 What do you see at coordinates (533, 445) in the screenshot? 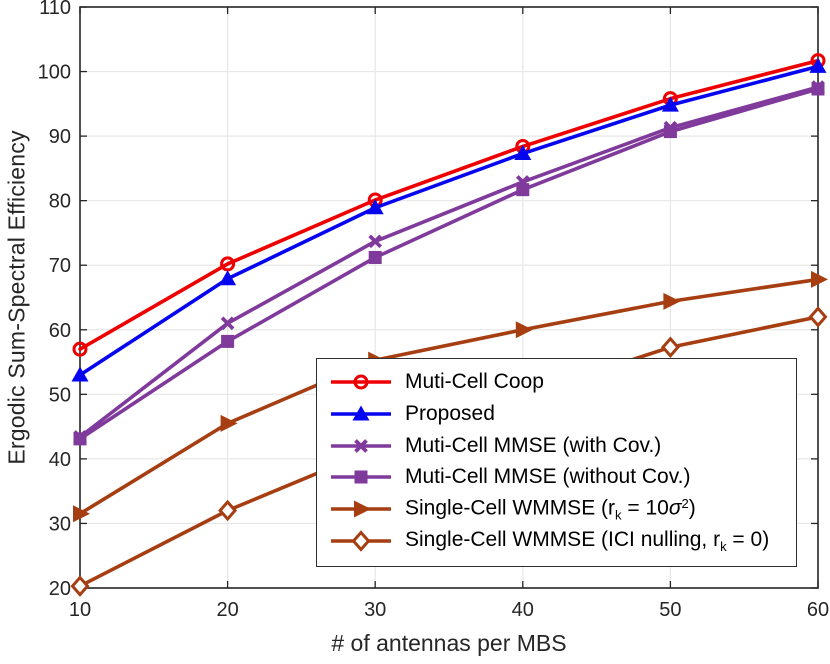
I see `legend-item-label: Muti-Cell MMSE (with Cov.)` at bounding box center [533, 445].